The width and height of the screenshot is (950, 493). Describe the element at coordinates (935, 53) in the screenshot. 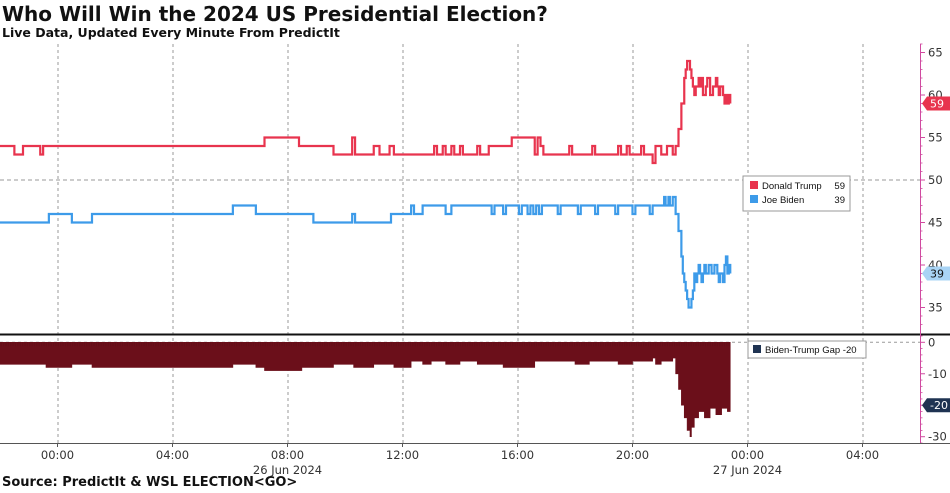

I see `y-tick-label: 65` at that location.